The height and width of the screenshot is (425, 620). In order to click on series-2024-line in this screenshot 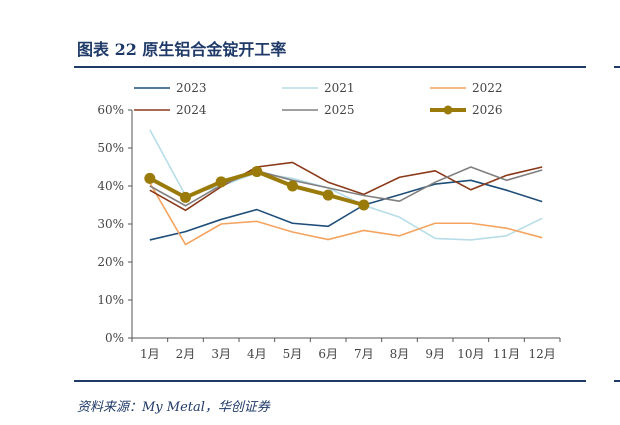, I will do `click(346, 186)`.